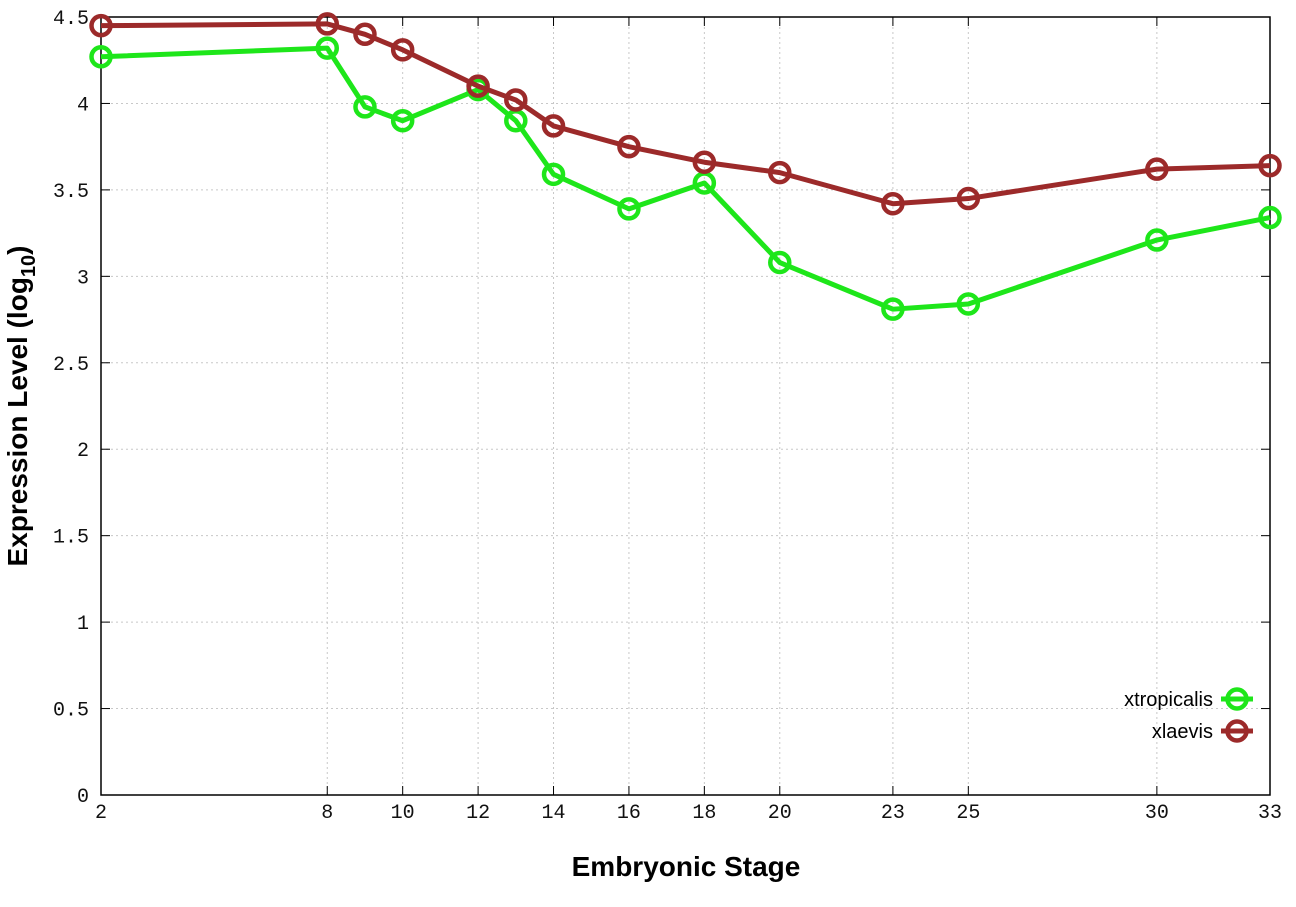 The image size is (1296, 907). Describe the element at coordinates (17, 250) in the screenshot. I see `y-axis-label-end: )` at that location.